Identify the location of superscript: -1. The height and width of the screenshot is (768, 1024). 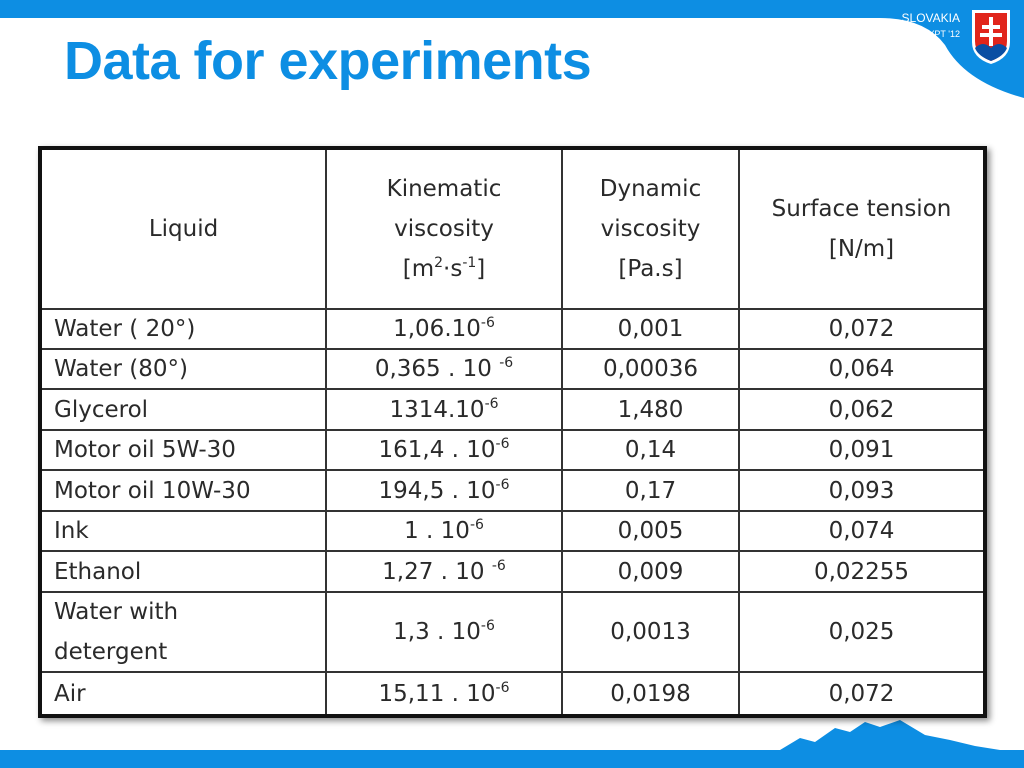
(469, 263).